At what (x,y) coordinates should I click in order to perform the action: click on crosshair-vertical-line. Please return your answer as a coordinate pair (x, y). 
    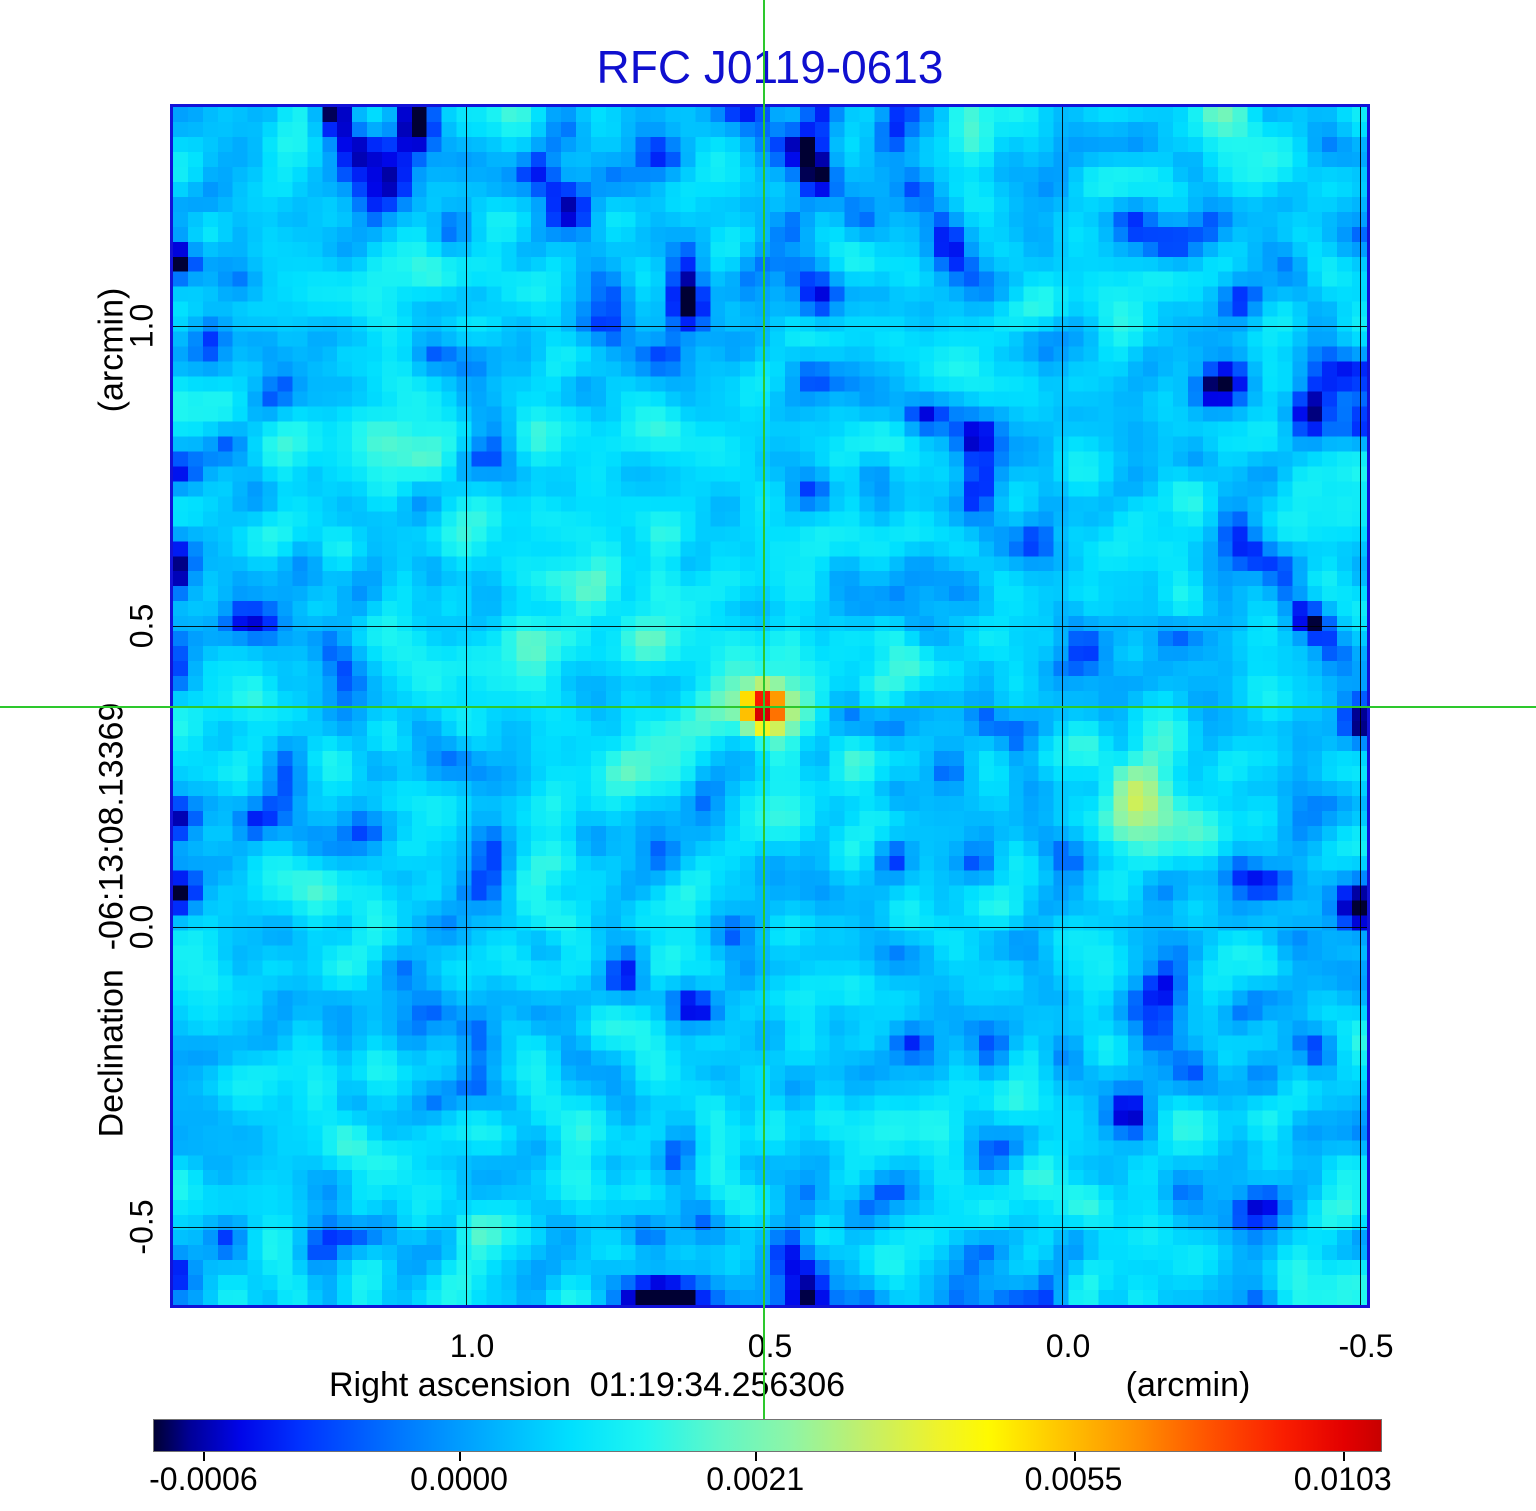
    Looking at the image, I should click on (764, 709).